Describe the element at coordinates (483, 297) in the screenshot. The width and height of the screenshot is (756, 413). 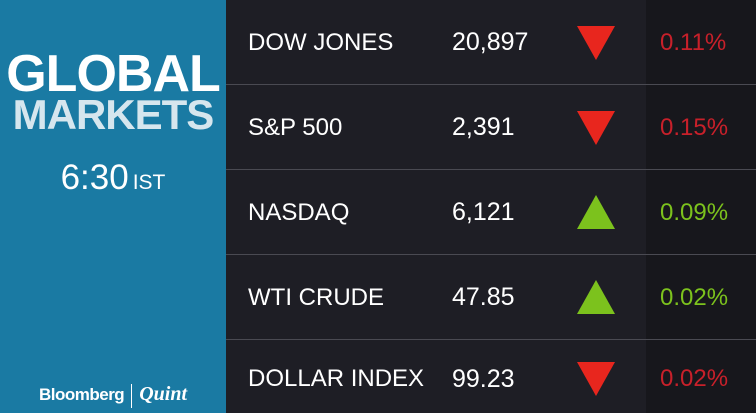
I see `market-value: 47.85` at that location.